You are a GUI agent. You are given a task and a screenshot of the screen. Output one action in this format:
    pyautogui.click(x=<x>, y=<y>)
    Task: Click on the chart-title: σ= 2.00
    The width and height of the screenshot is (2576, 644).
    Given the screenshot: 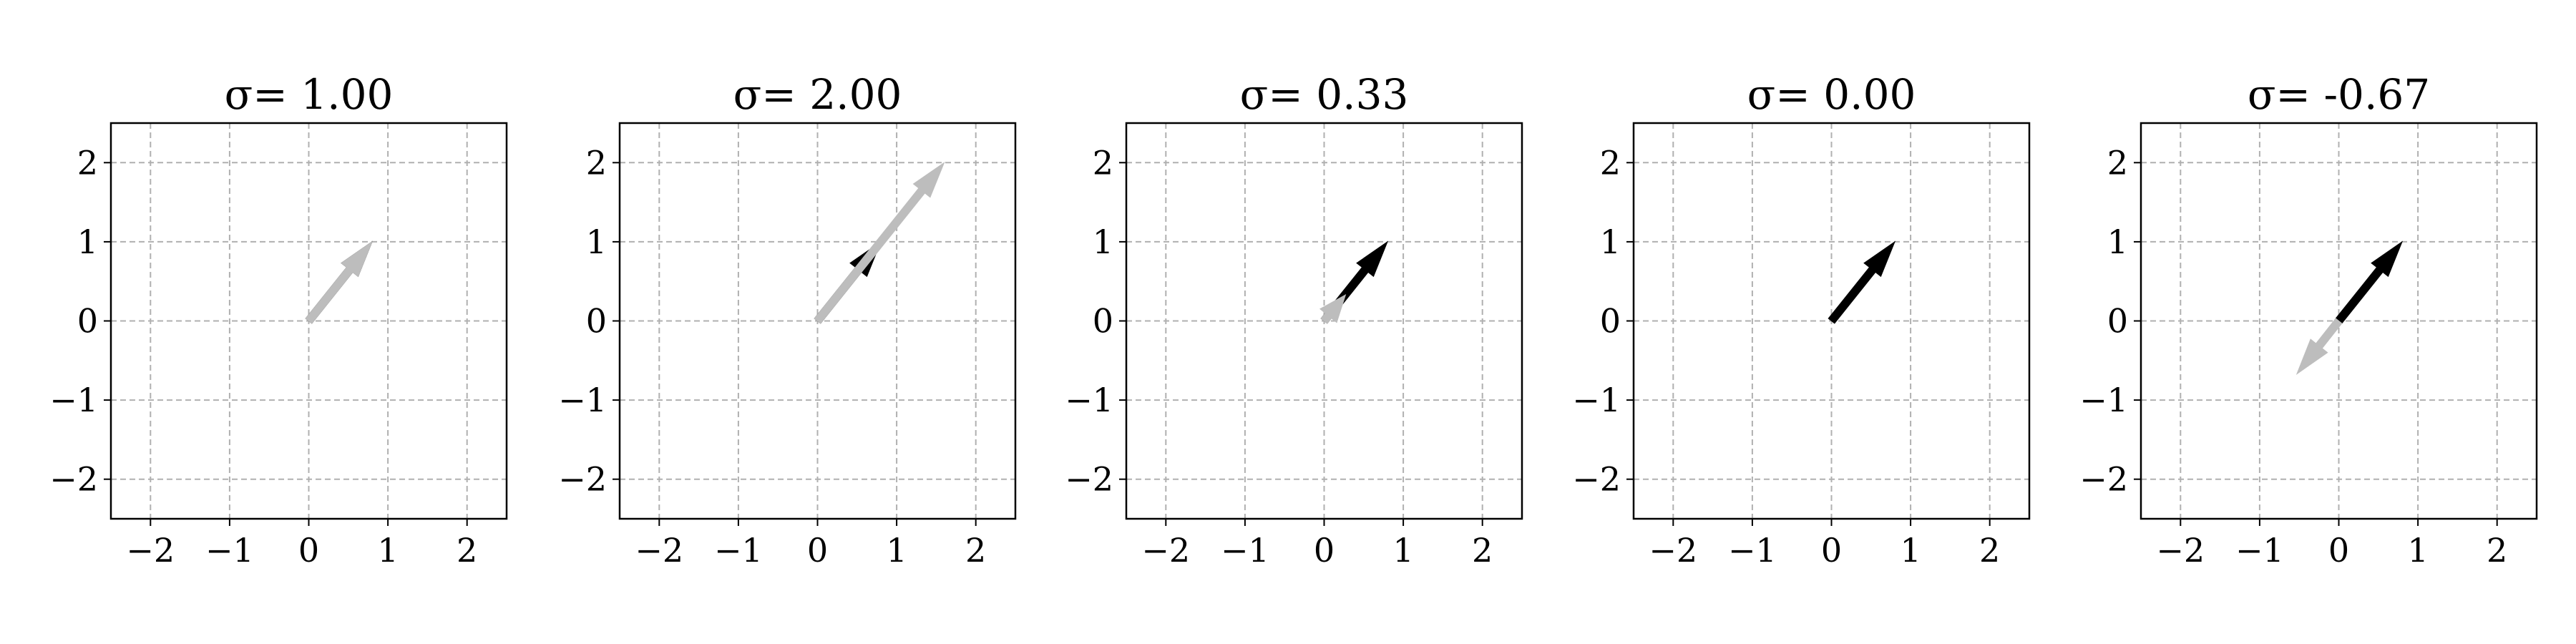 What is the action you would take?
    pyautogui.click(x=817, y=94)
    